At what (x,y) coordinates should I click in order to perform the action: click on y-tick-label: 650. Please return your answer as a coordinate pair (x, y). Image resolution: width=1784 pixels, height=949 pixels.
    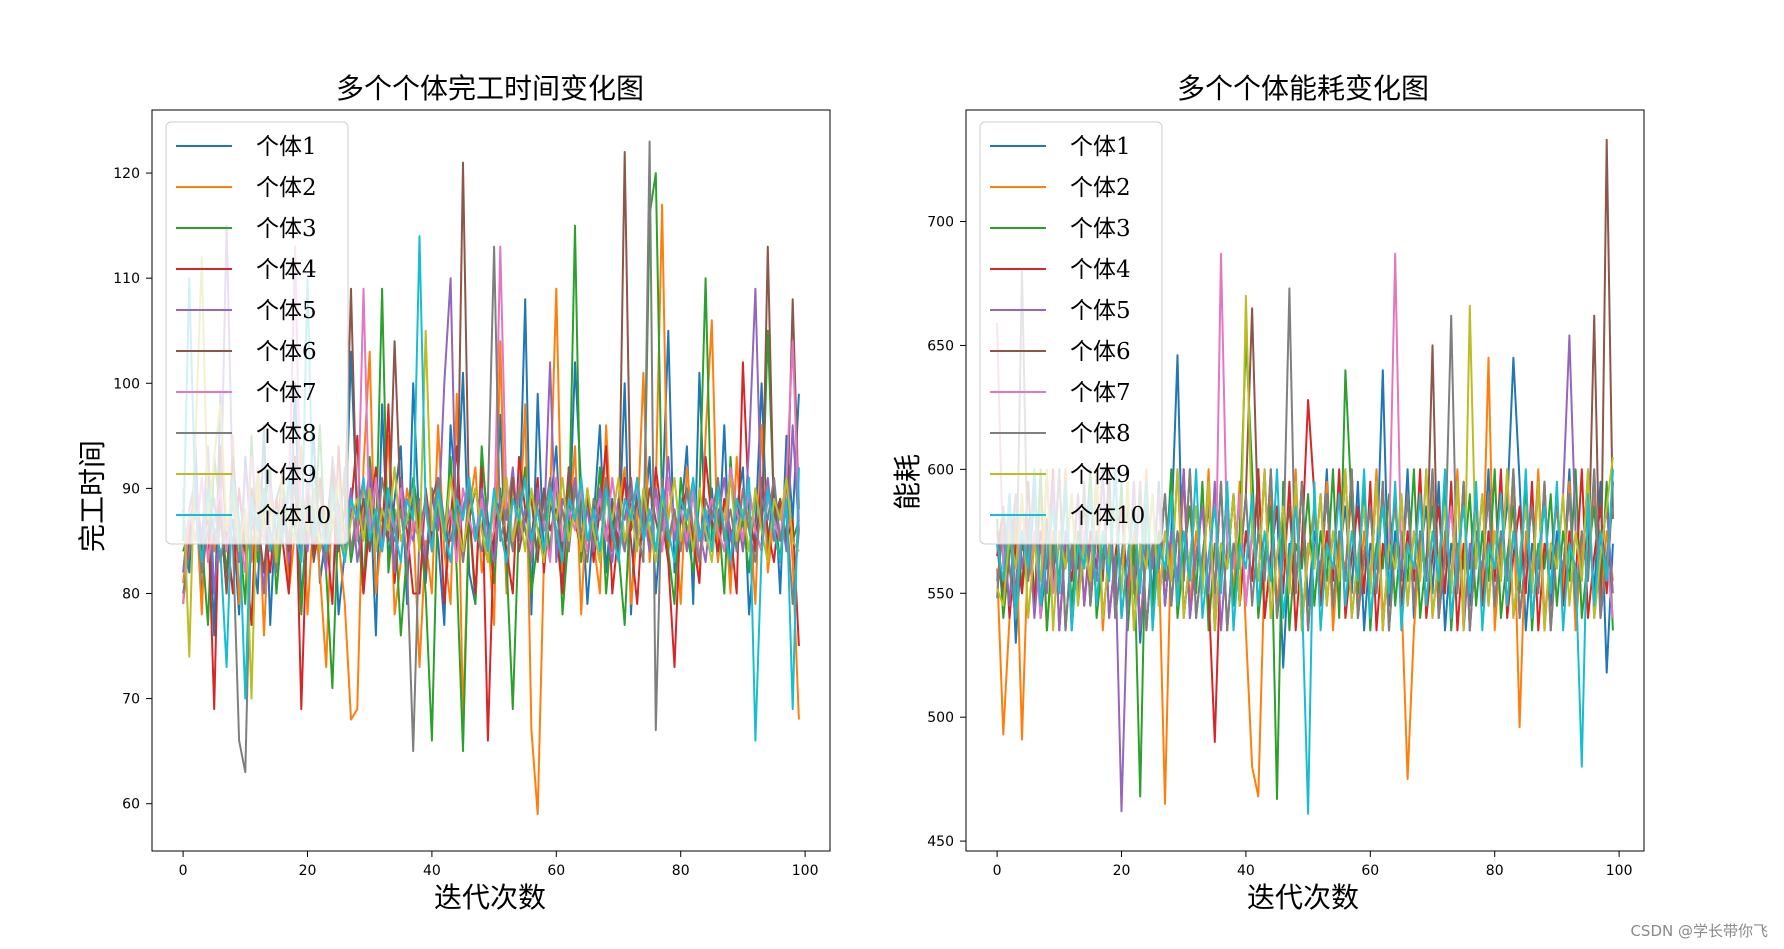
    Looking at the image, I should click on (940, 346).